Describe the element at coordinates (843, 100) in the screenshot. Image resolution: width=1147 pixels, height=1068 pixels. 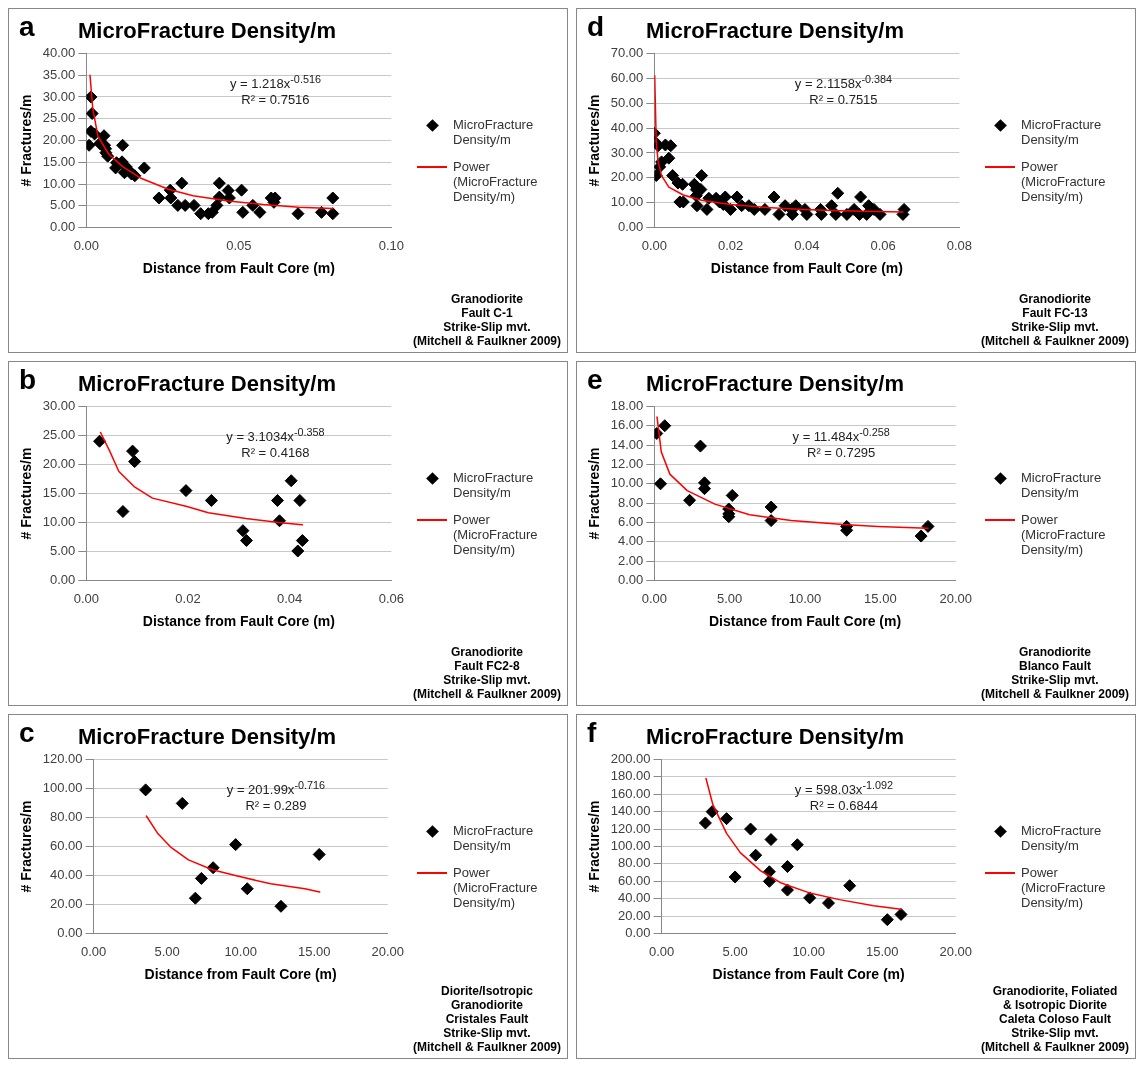
I see `annotation: R² = 0.7515` at that location.